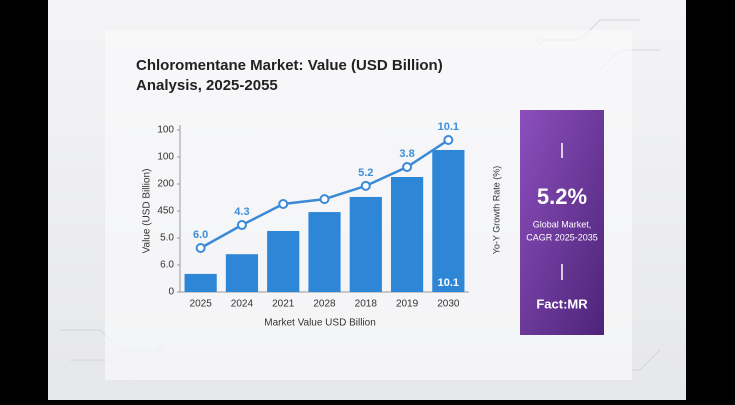 The image size is (735, 405). I want to click on x-tick-label: 2030, so click(448, 304).